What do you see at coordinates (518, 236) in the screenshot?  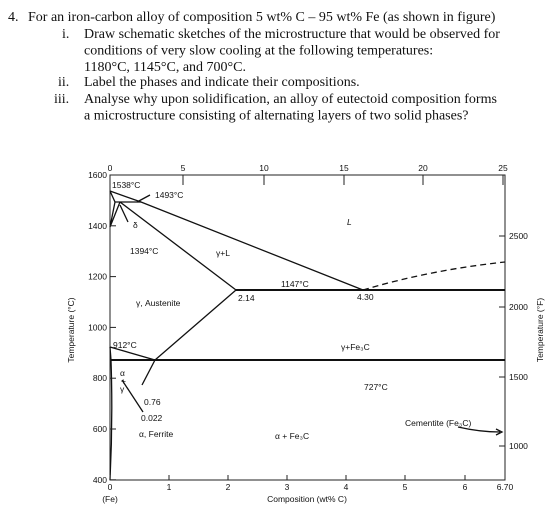 I see `y2-tick-label: 2500` at bounding box center [518, 236].